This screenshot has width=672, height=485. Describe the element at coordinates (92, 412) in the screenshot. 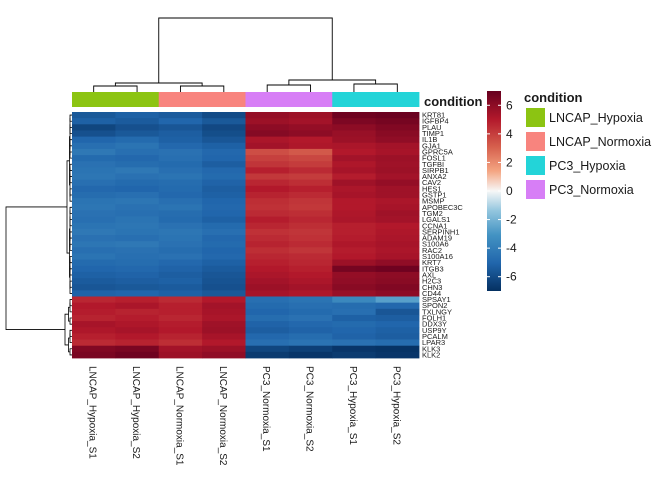

I see `column-label: LNCAP_Hypoxia_S1` at that location.